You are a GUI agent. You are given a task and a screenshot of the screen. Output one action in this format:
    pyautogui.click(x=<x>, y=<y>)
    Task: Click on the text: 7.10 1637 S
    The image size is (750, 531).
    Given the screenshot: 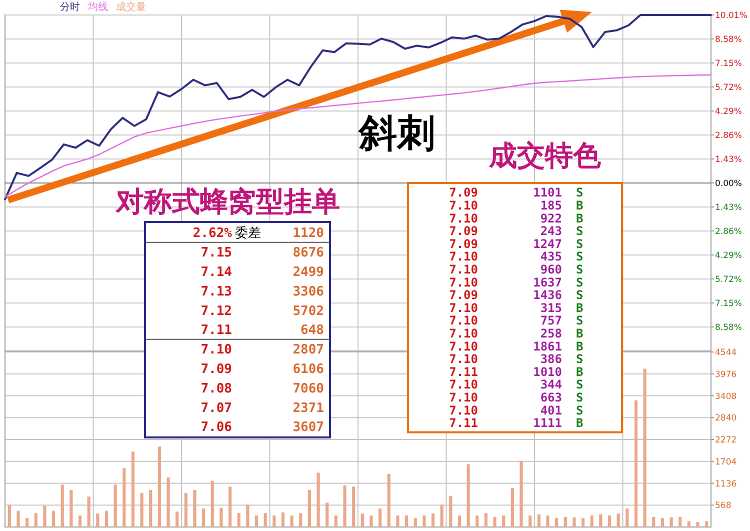 What is the action you would take?
    pyautogui.click(x=516, y=282)
    